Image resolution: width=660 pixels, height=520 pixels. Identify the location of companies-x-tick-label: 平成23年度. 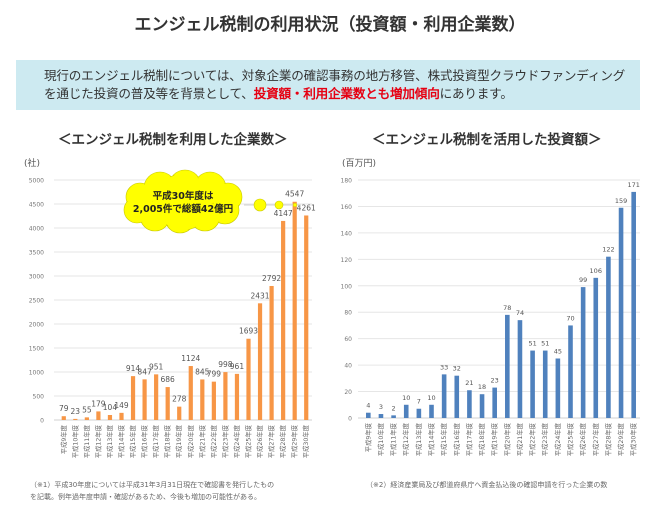
(224, 441).